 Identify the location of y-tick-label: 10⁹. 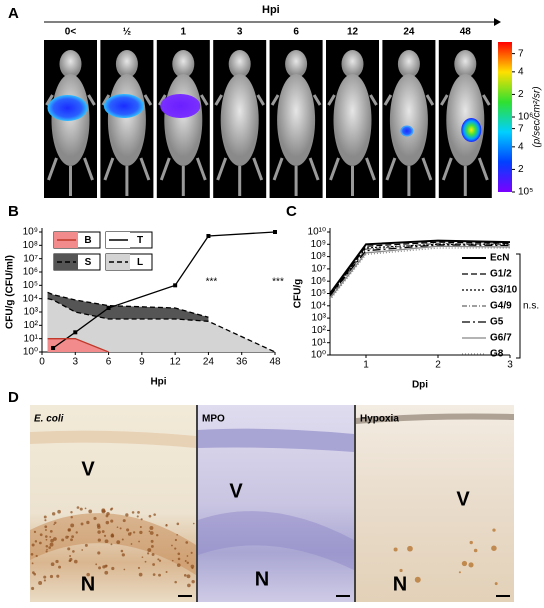
(318, 244).